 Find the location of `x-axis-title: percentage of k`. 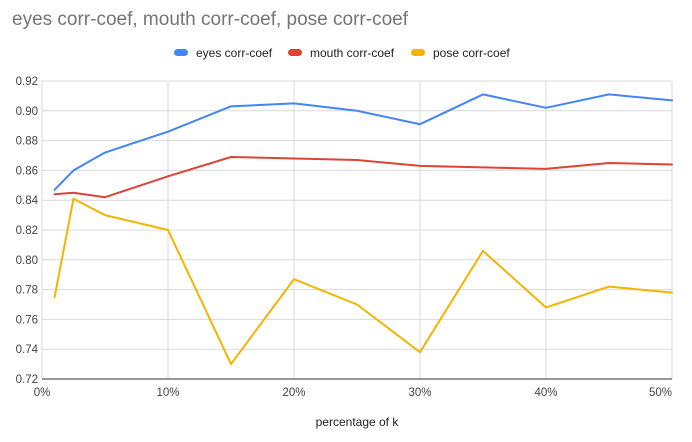

x-axis-title: percentage of k is located at coordinates (358, 422).